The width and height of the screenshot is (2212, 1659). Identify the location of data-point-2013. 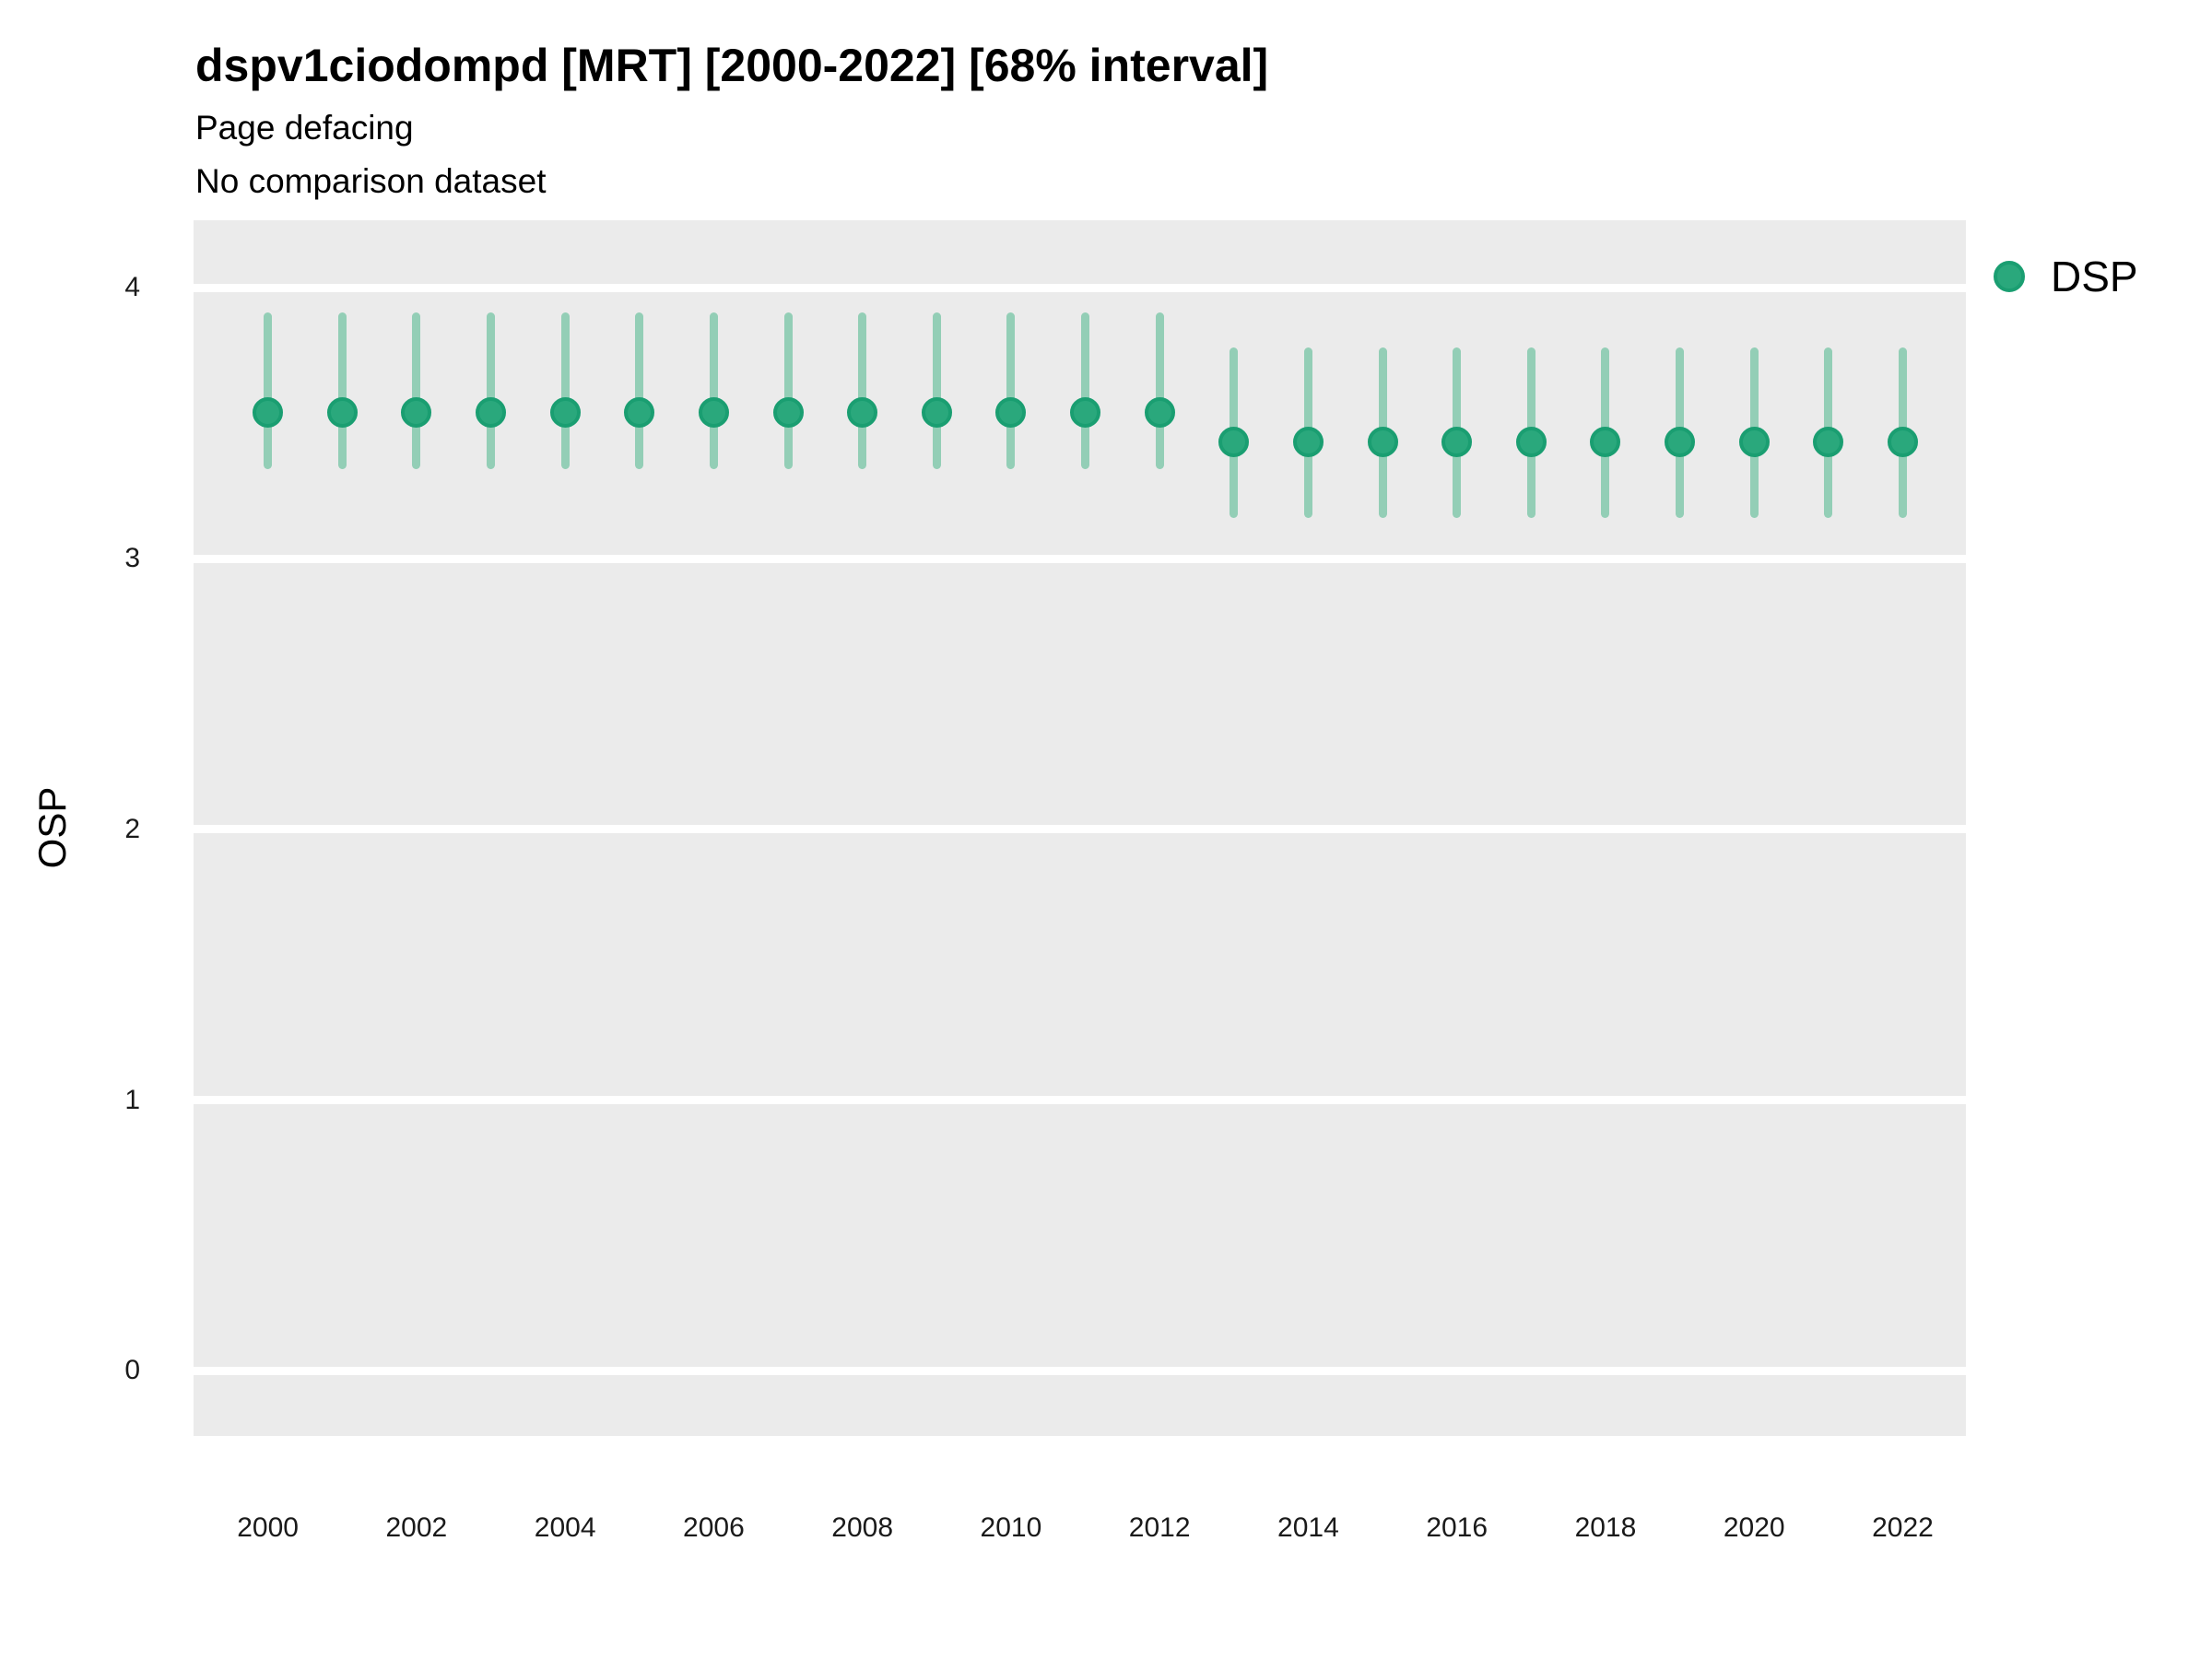
(1234, 442).